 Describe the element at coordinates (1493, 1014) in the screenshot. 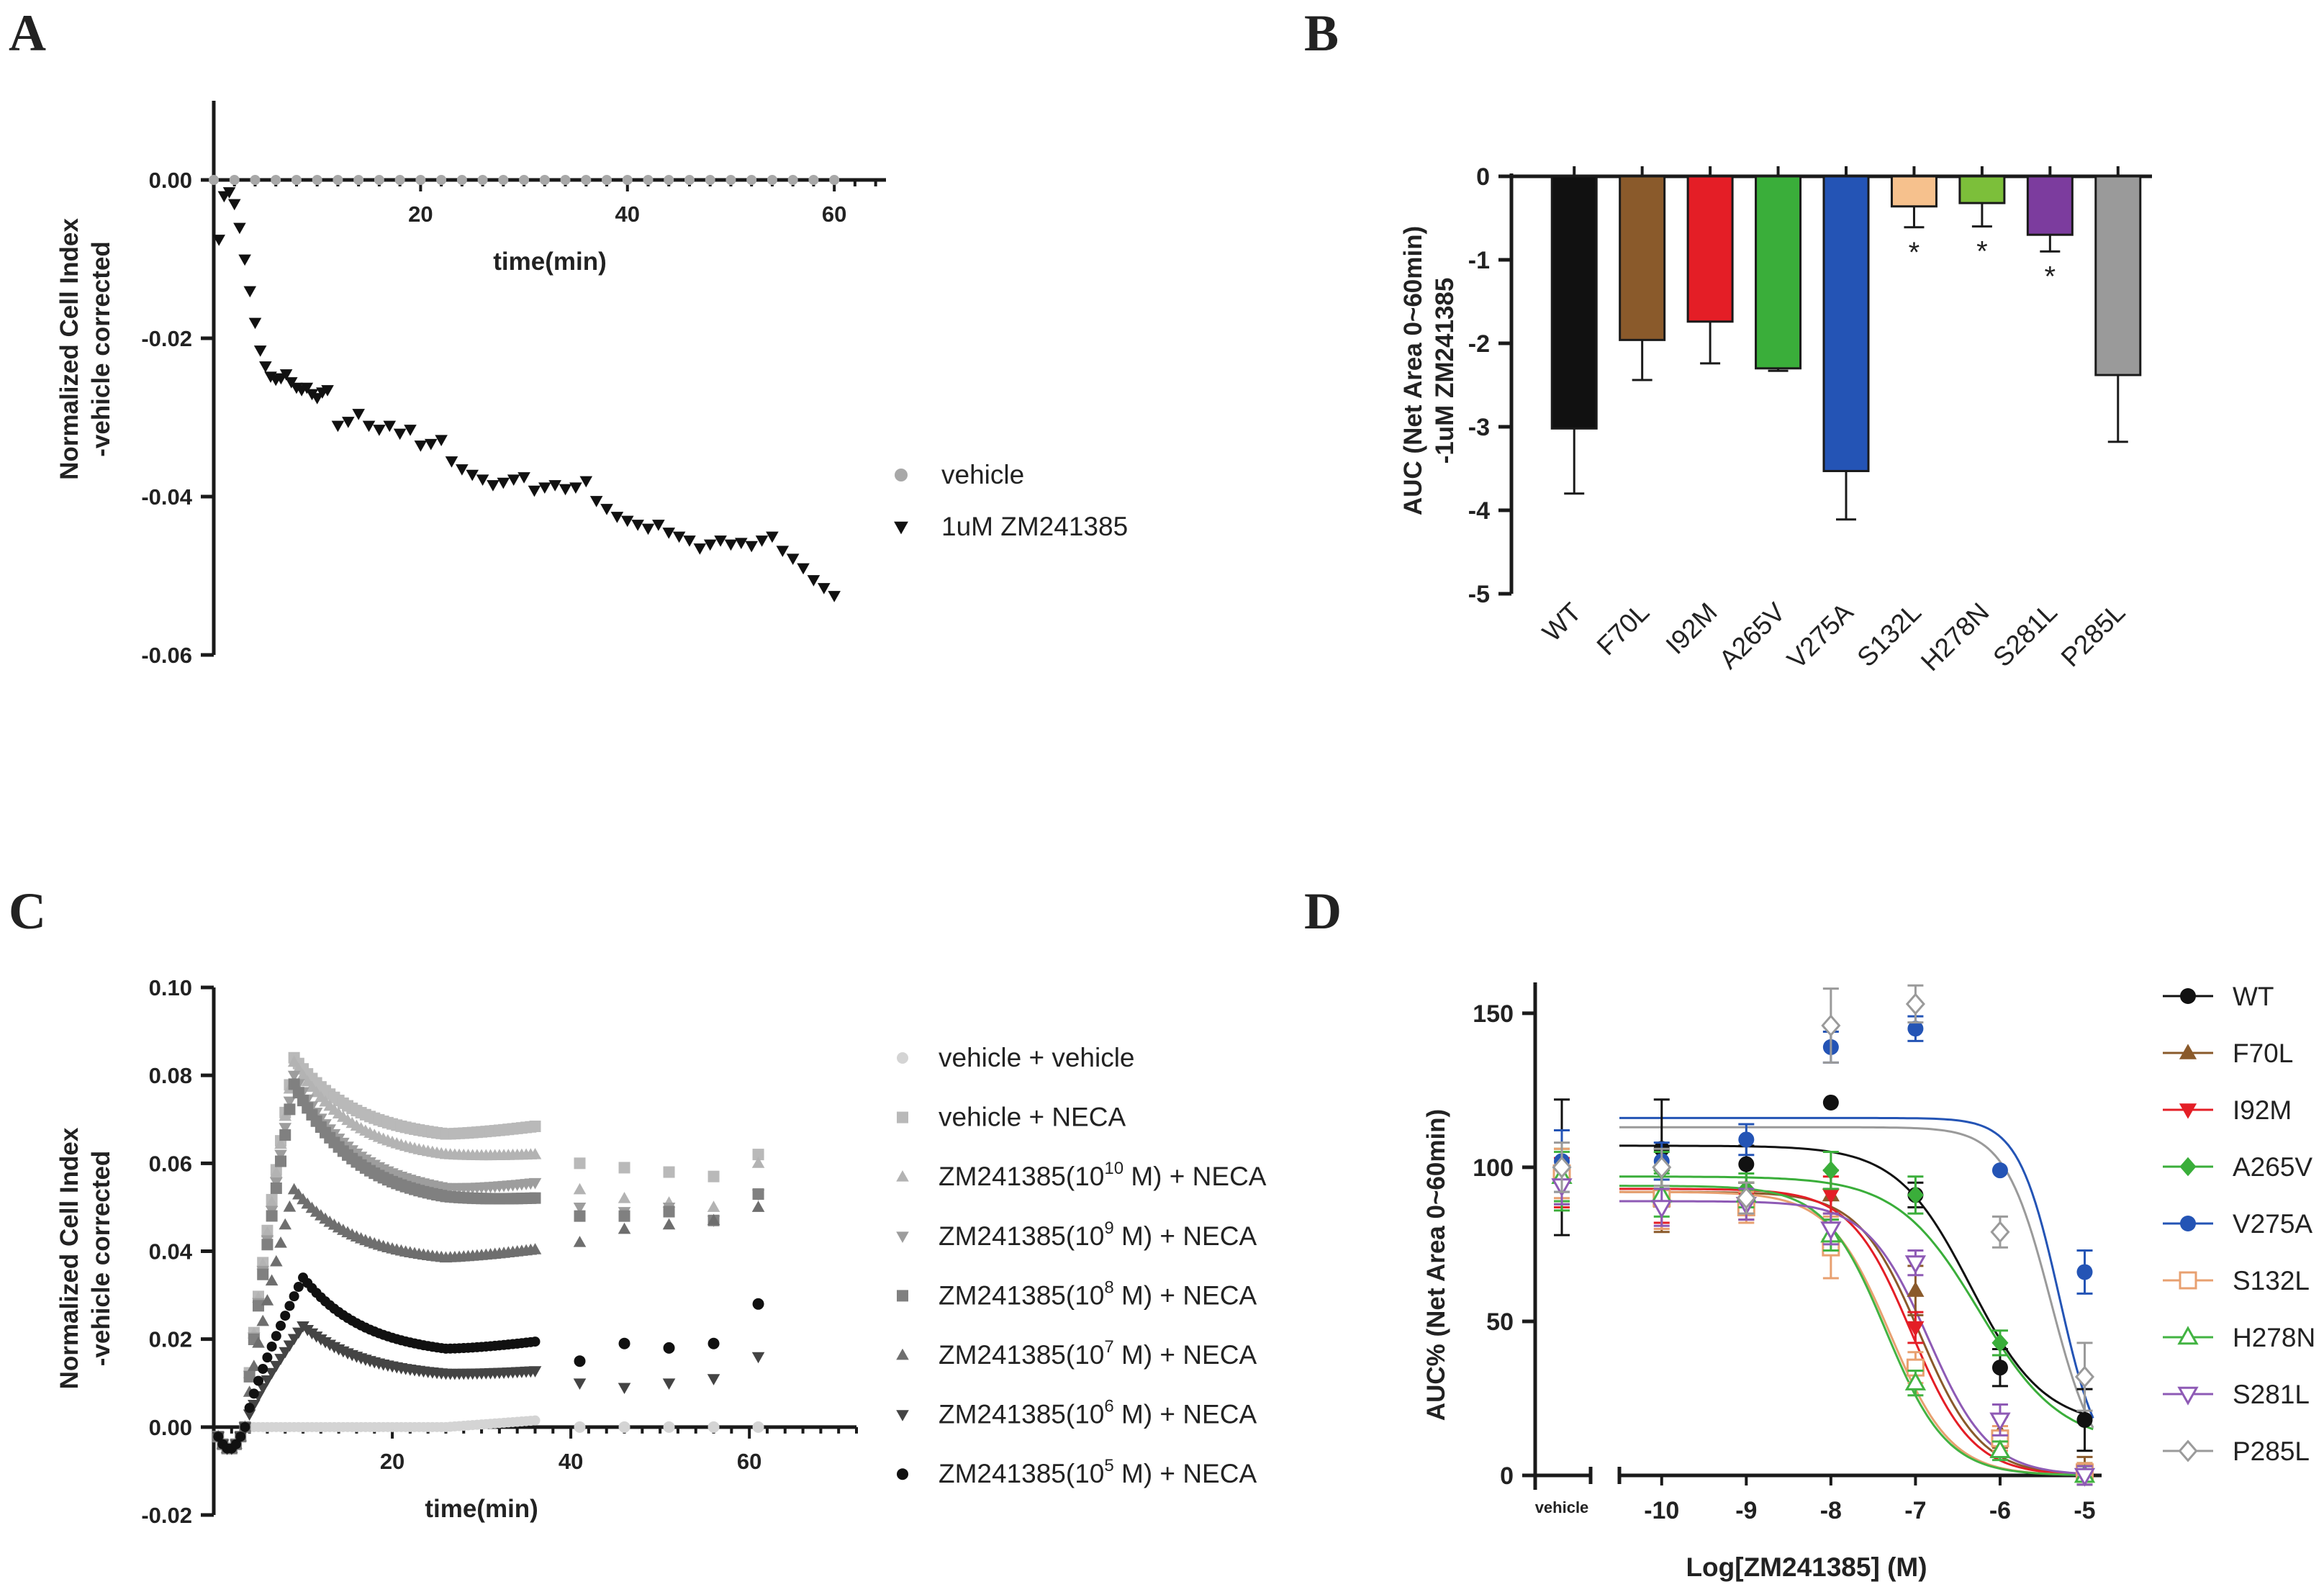

I see `d-y-tick-label: 150` at that location.